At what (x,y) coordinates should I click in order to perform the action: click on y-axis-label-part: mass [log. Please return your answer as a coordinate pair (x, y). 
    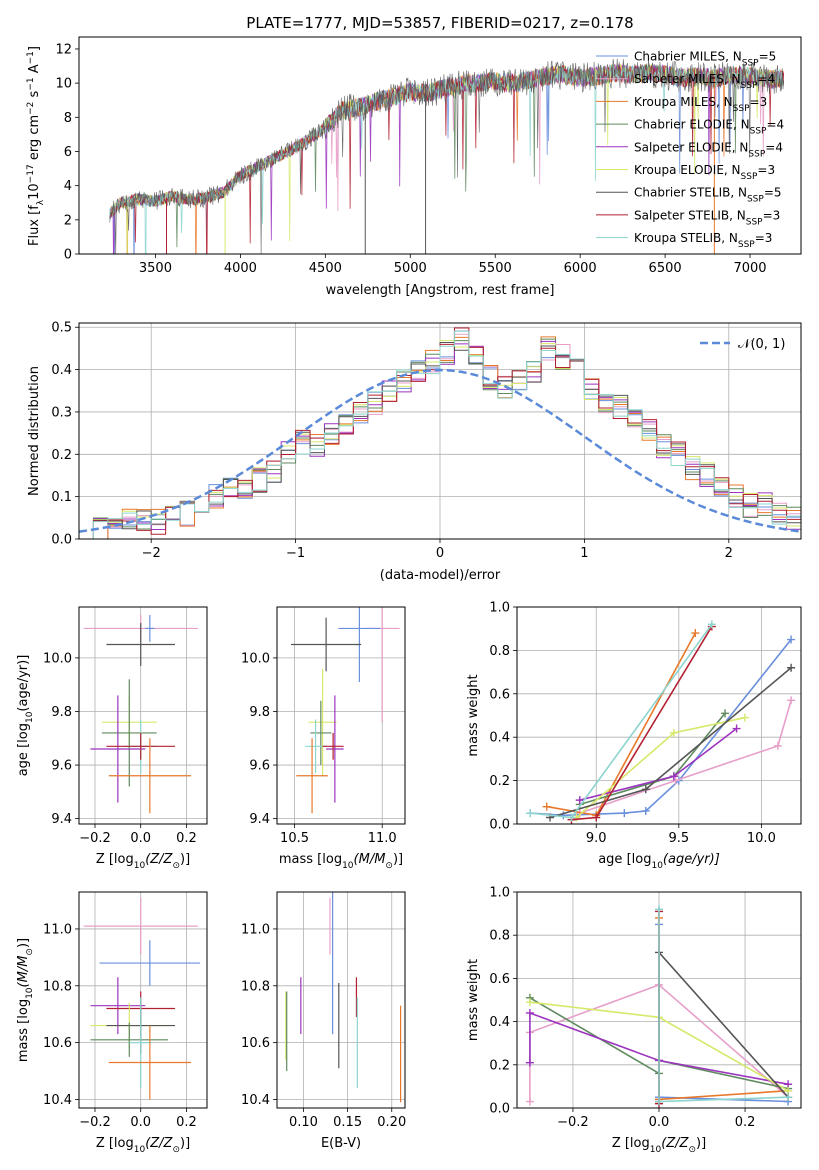
    Looking at the image, I should click on (23, 1030).